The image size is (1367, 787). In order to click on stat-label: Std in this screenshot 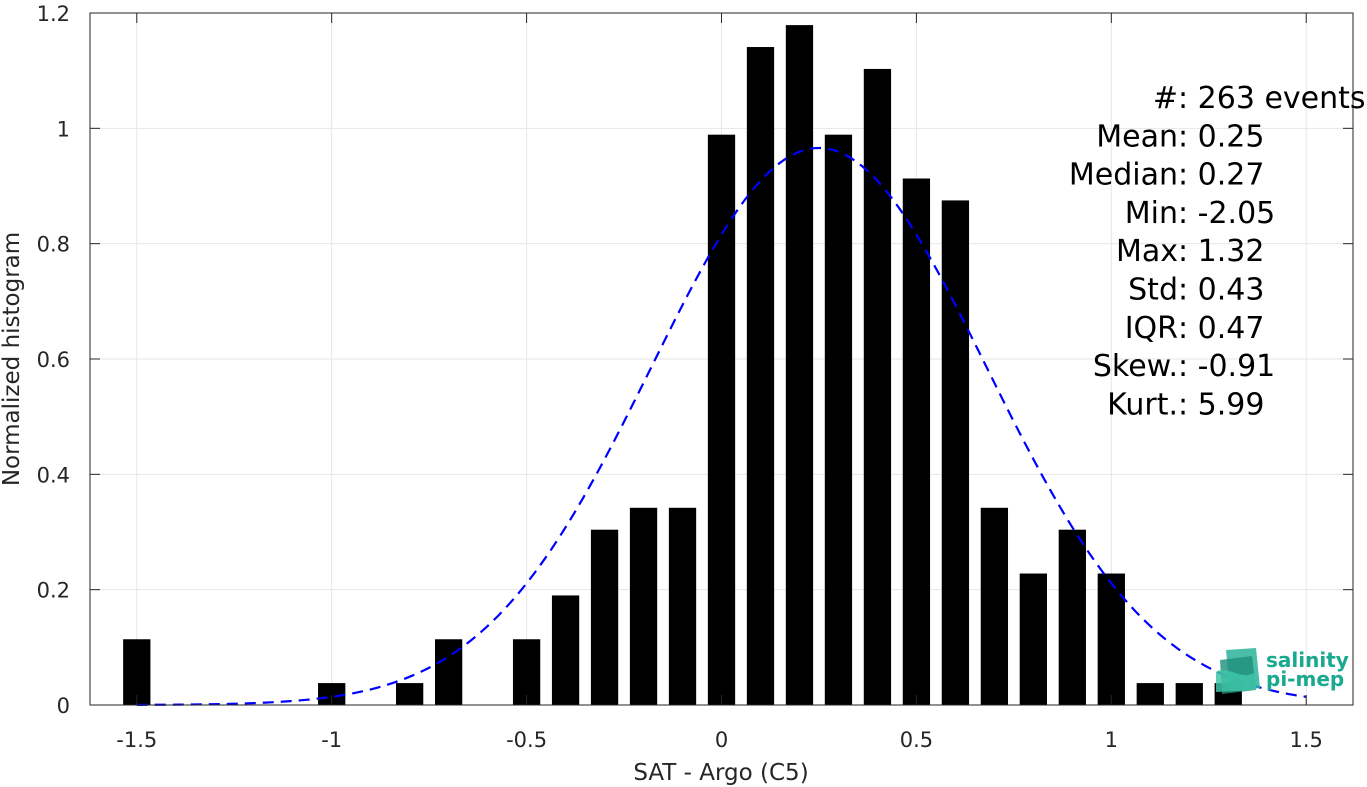, I will do `click(1153, 290)`.